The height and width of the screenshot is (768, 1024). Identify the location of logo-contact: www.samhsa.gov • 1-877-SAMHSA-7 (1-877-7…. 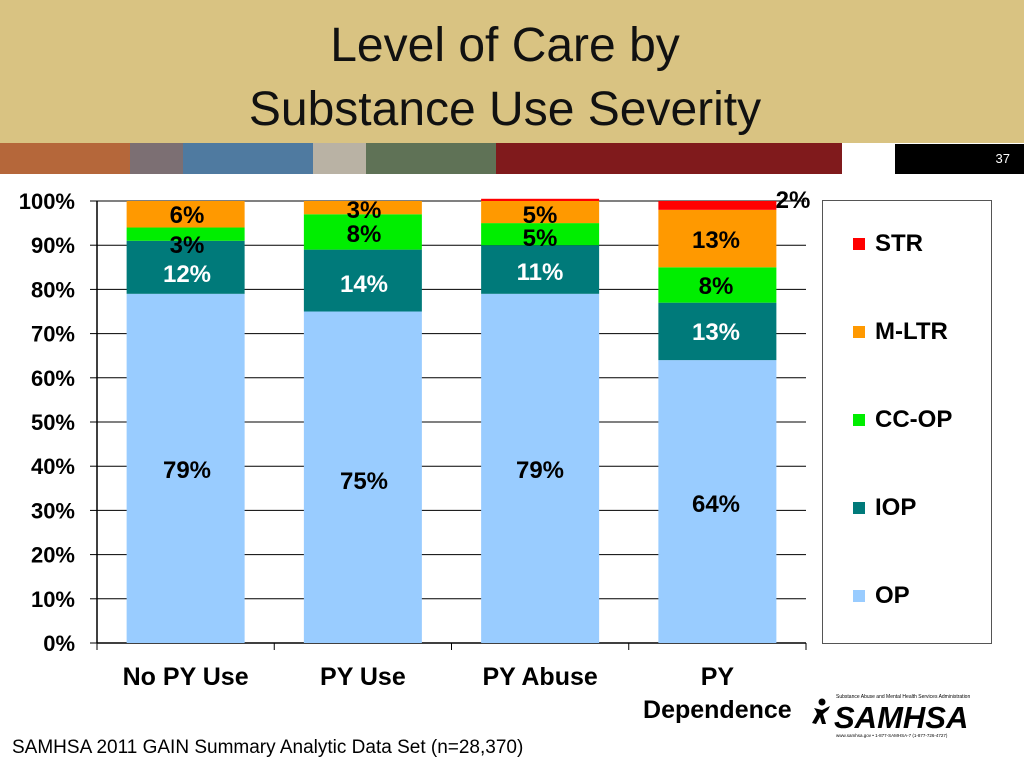
(892, 735).